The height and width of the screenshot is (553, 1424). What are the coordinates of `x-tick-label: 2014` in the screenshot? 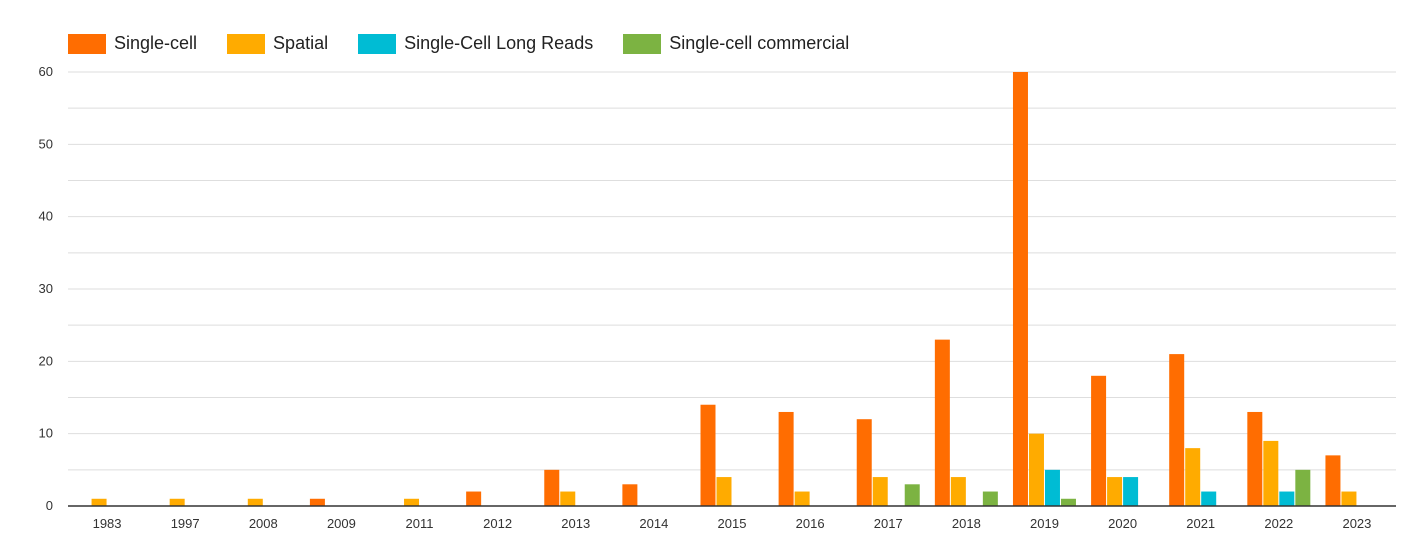 It's located at (653, 523).